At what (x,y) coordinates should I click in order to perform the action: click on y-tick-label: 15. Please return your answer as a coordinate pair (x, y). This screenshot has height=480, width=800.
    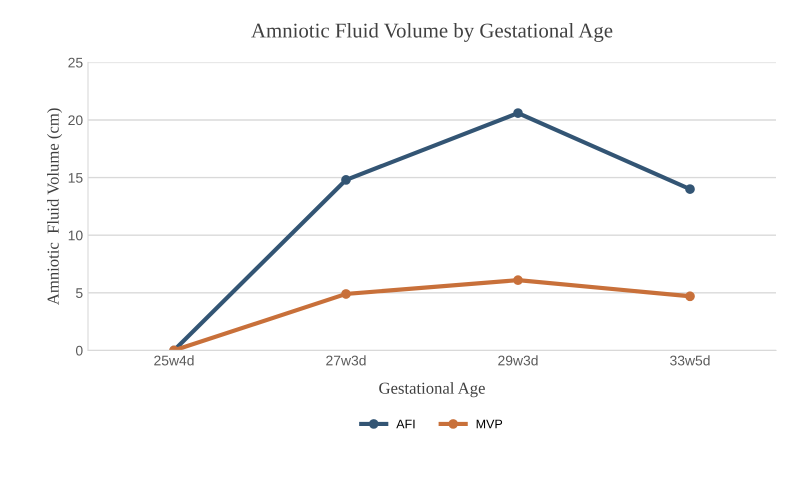
    Looking at the image, I should click on (75, 178).